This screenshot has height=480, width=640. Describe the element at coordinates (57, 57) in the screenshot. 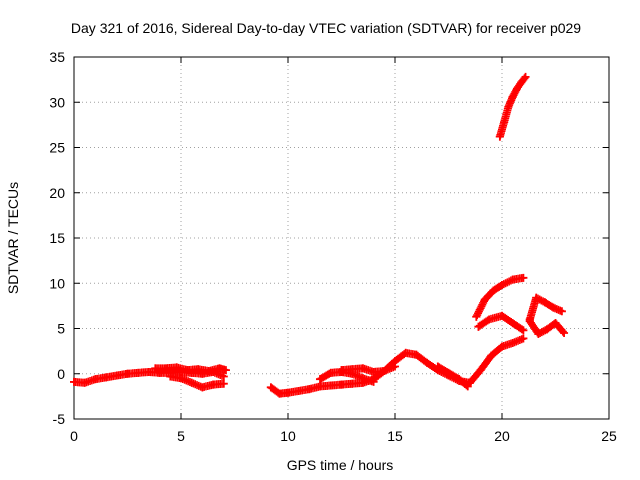

I see `y-tick-label: 35` at that location.